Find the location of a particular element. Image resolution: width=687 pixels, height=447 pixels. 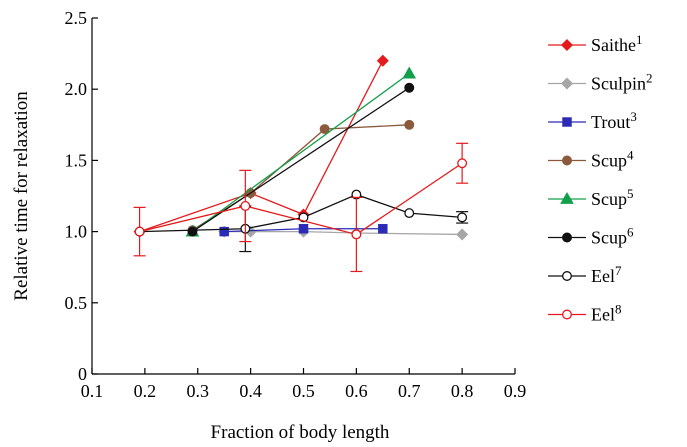

legend-label: Trout3 is located at coordinates (614, 120).